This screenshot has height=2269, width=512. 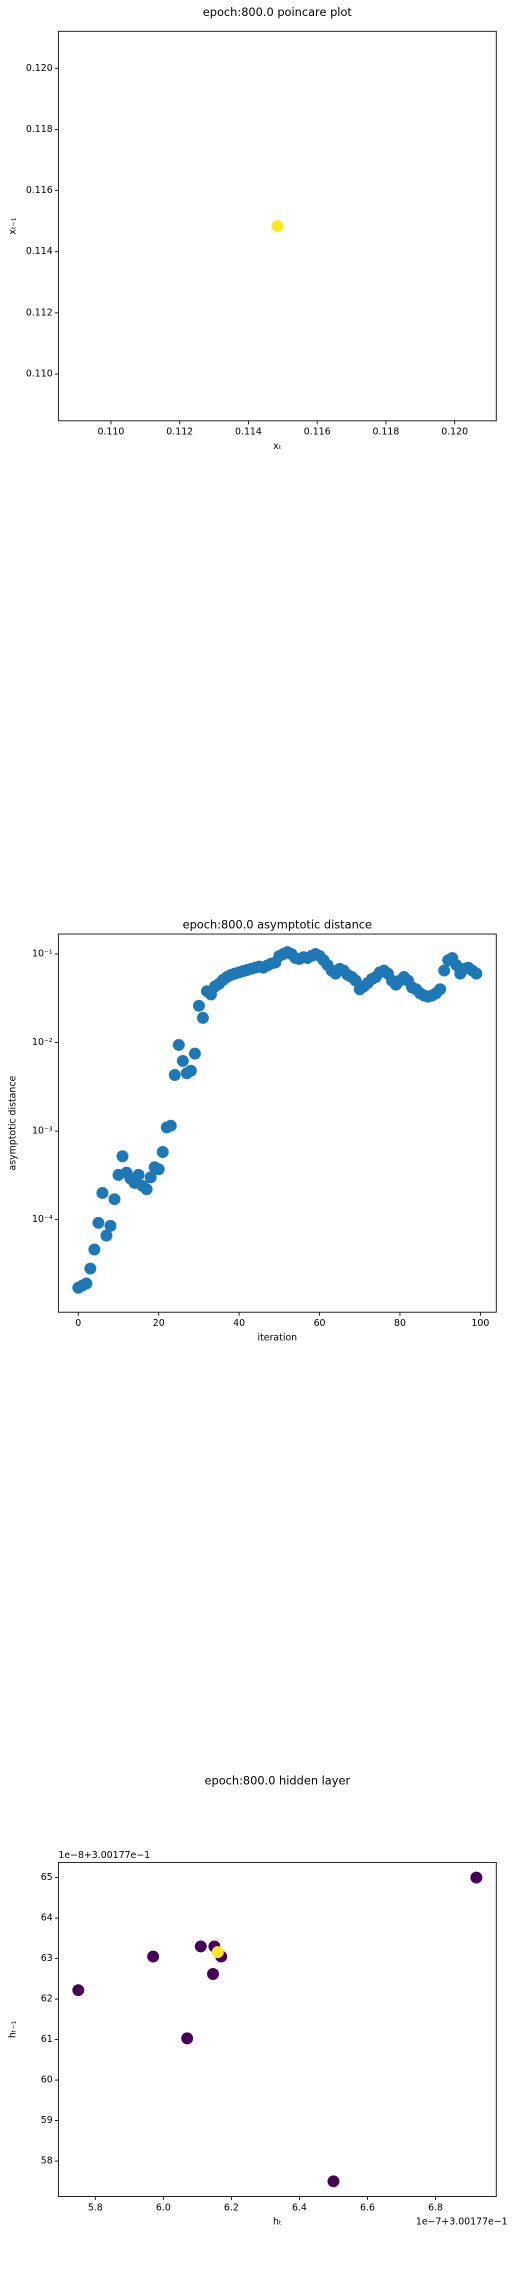 What do you see at coordinates (39, 129) in the screenshot?
I see `y-tick-label: 0.118` at bounding box center [39, 129].